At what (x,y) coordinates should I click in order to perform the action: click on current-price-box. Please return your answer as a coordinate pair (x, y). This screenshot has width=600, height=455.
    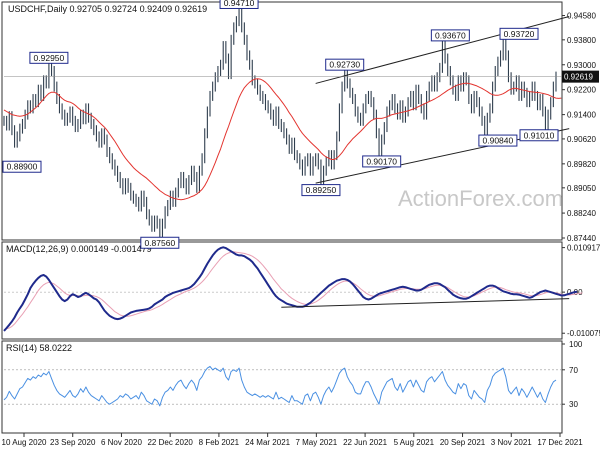
    Looking at the image, I should click on (580, 76).